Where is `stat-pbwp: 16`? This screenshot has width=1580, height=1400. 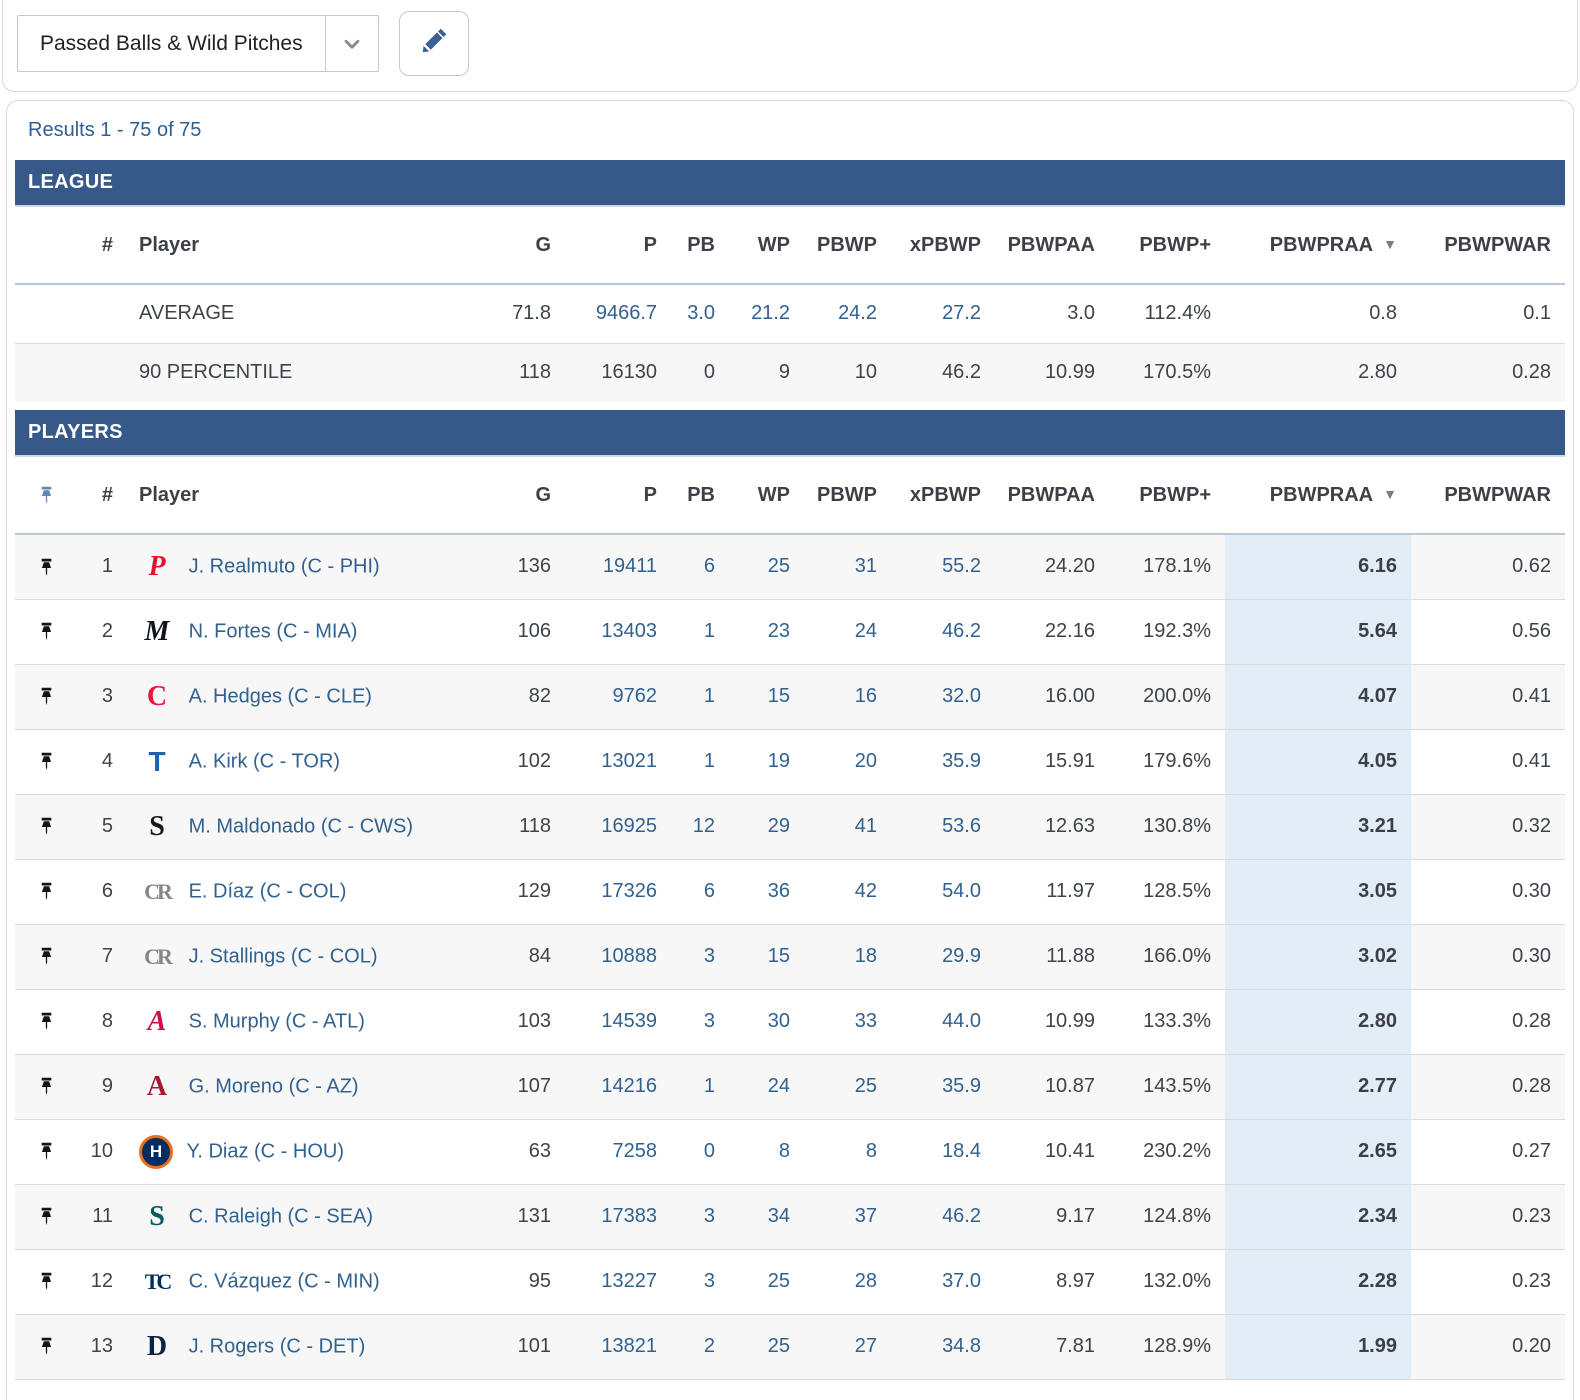 stat-pbwp: 16 is located at coordinates (865, 696).